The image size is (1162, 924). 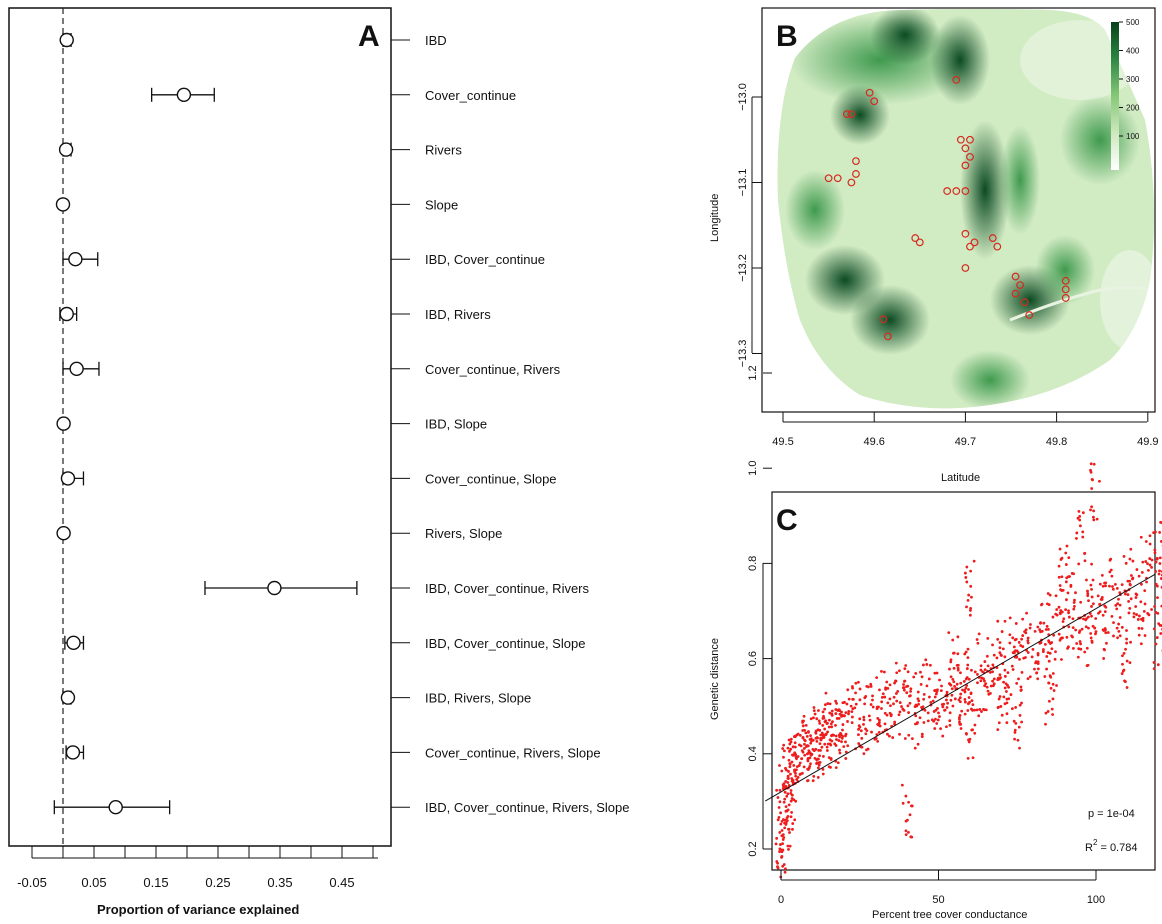 I want to click on map-x-tick-label: 49.8, so click(x=1056, y=442).